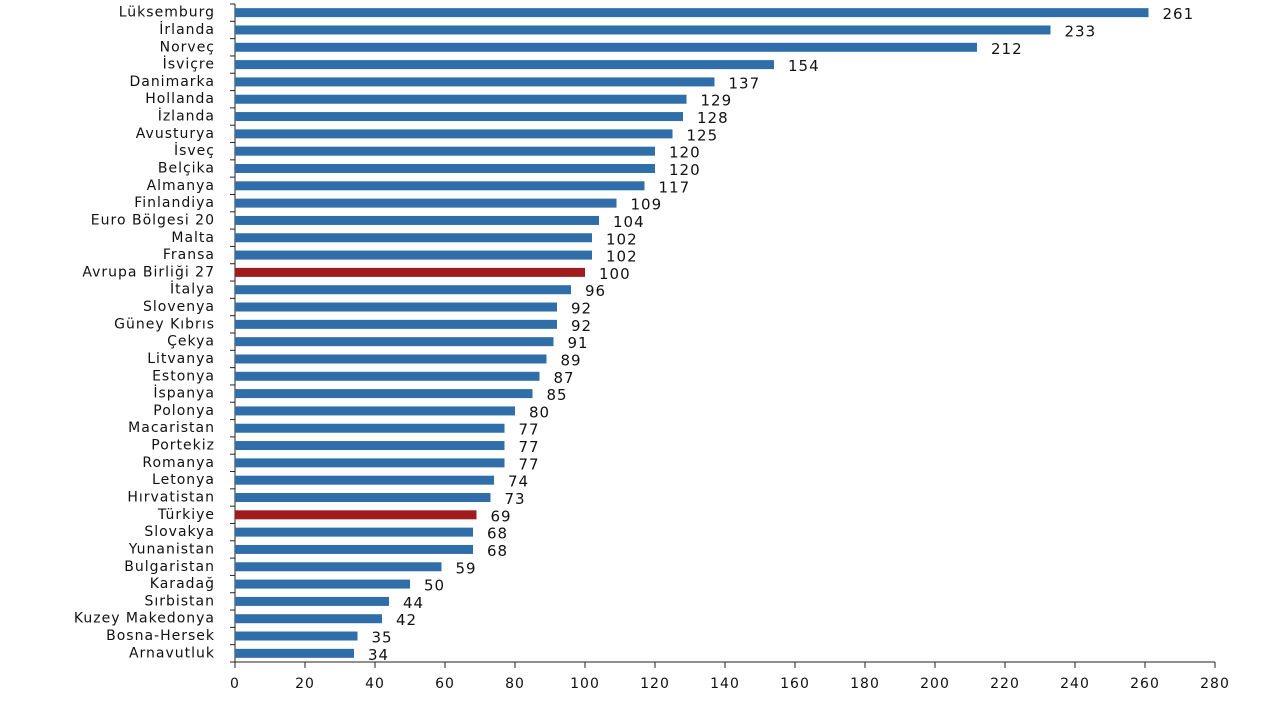 This screenshot has width=1280, height=720. What do you see at coordinates (182, 584) in the screenshot?
I see `y-tick-label: Karadağ` at bounding box center [182, 584].